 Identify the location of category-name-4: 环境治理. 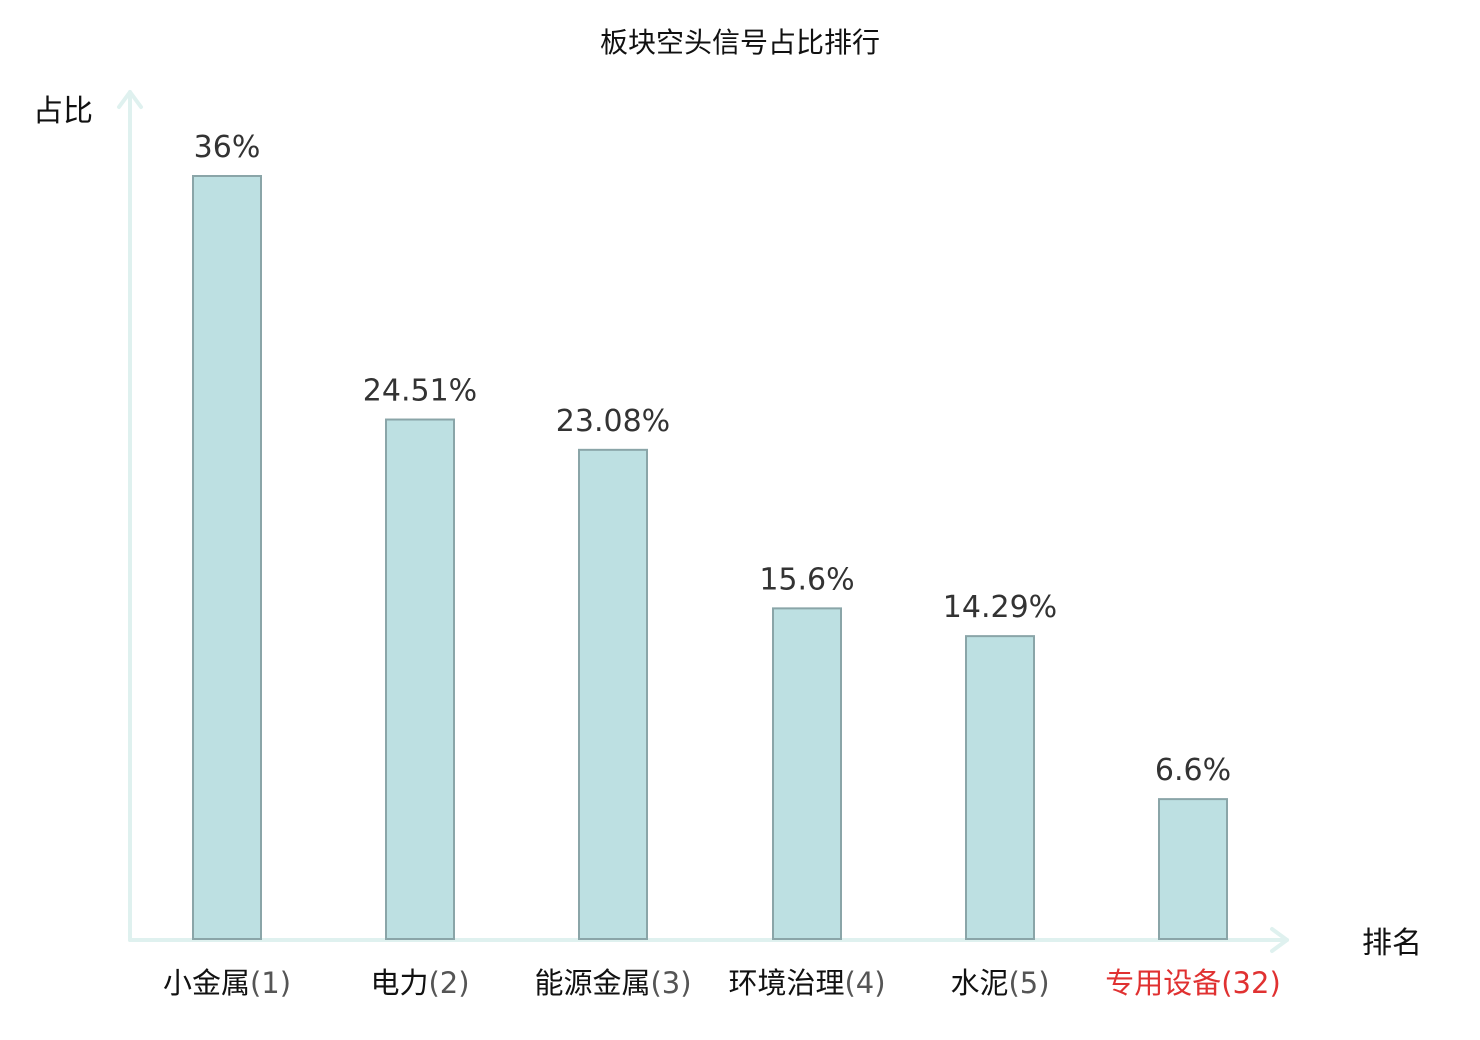
(786, 983).